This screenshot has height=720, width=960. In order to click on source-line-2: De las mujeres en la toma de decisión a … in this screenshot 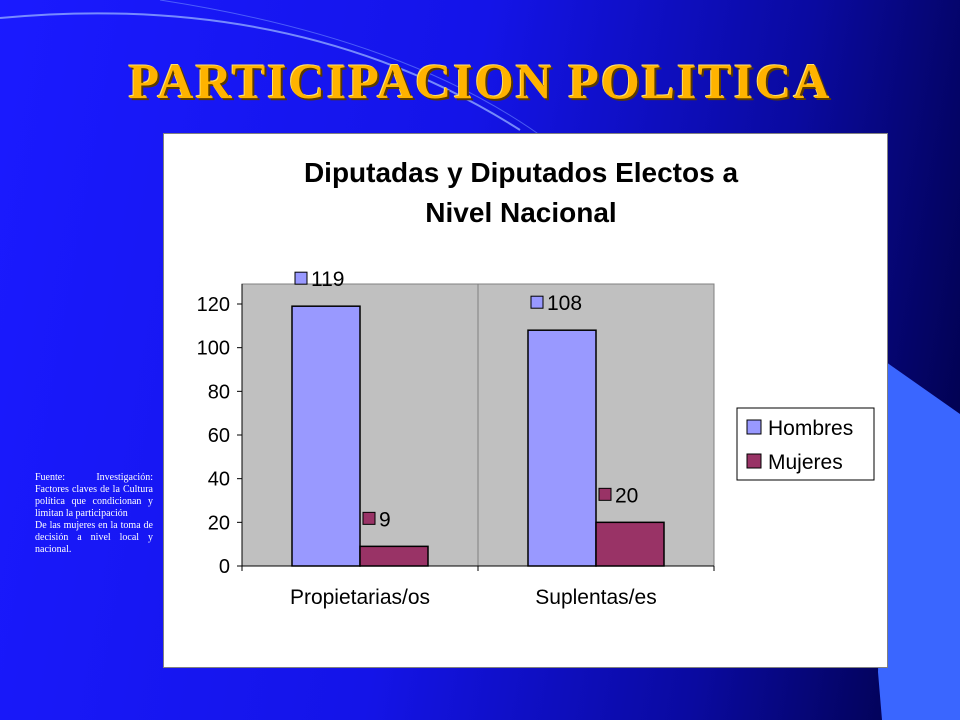, I will do `click(94, 537)`.